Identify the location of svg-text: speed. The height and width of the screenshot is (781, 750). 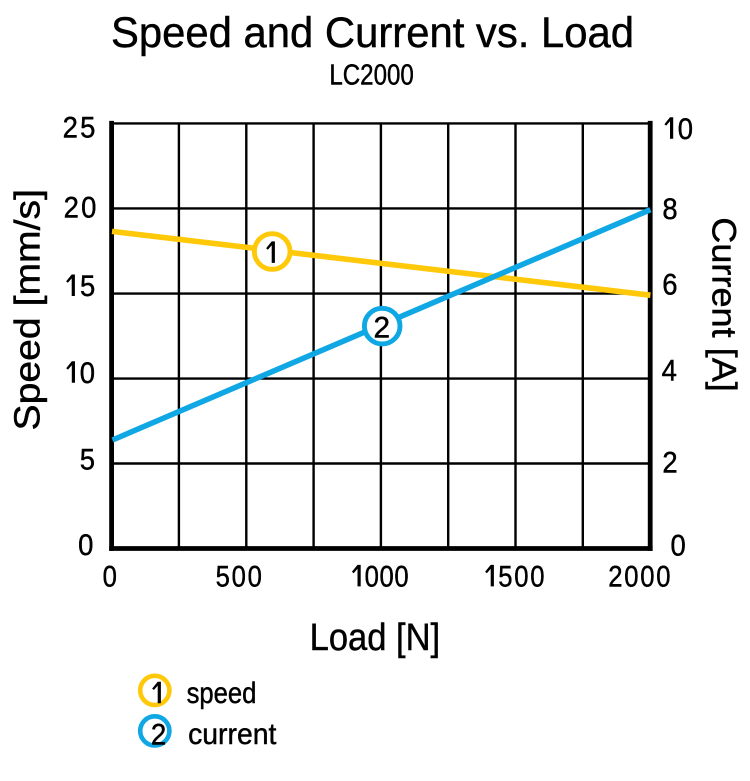
(222, 693).